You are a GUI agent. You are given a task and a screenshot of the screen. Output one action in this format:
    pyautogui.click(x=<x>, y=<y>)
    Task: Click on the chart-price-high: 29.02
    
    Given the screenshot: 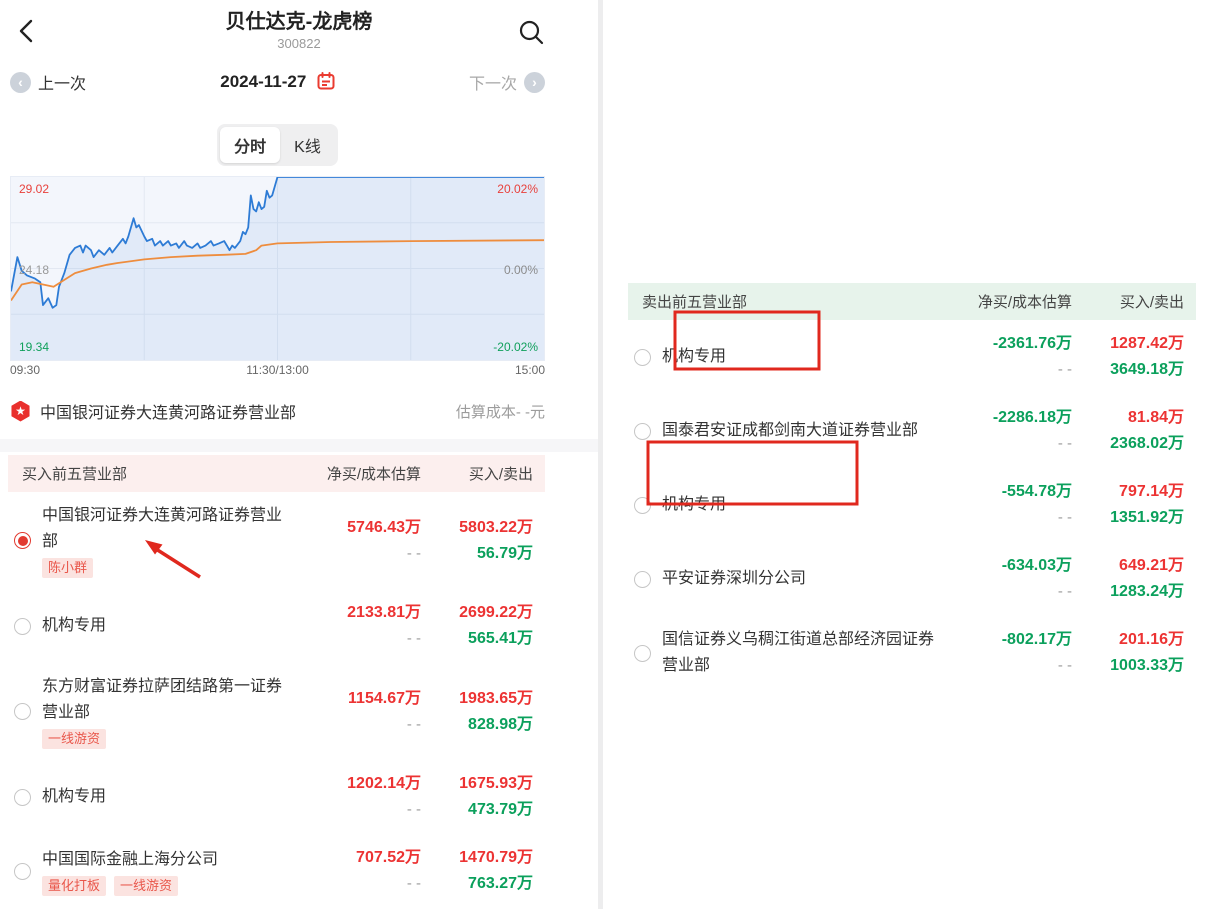 What is the action you would take?
    pyautogui.click(x=34, y=189)
    